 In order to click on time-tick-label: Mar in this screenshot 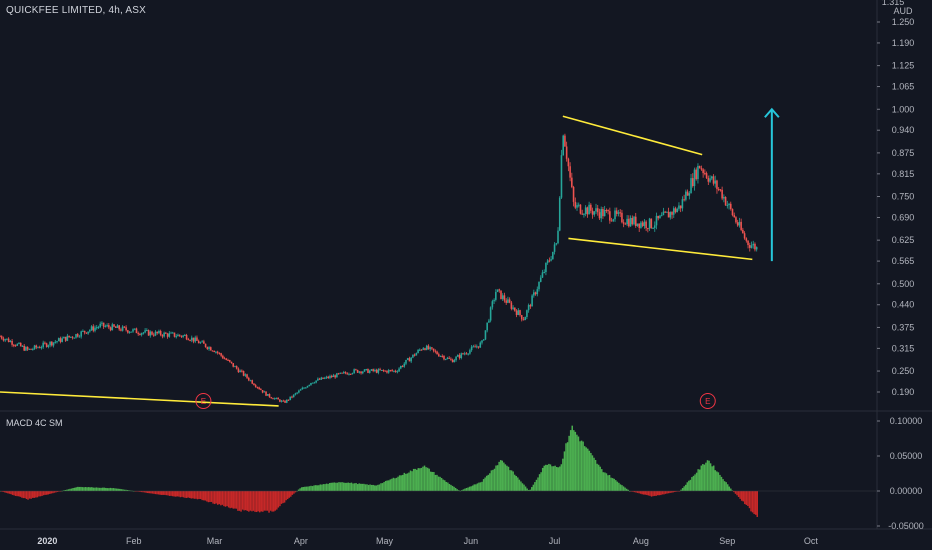, I will do `click(215, 541)`.